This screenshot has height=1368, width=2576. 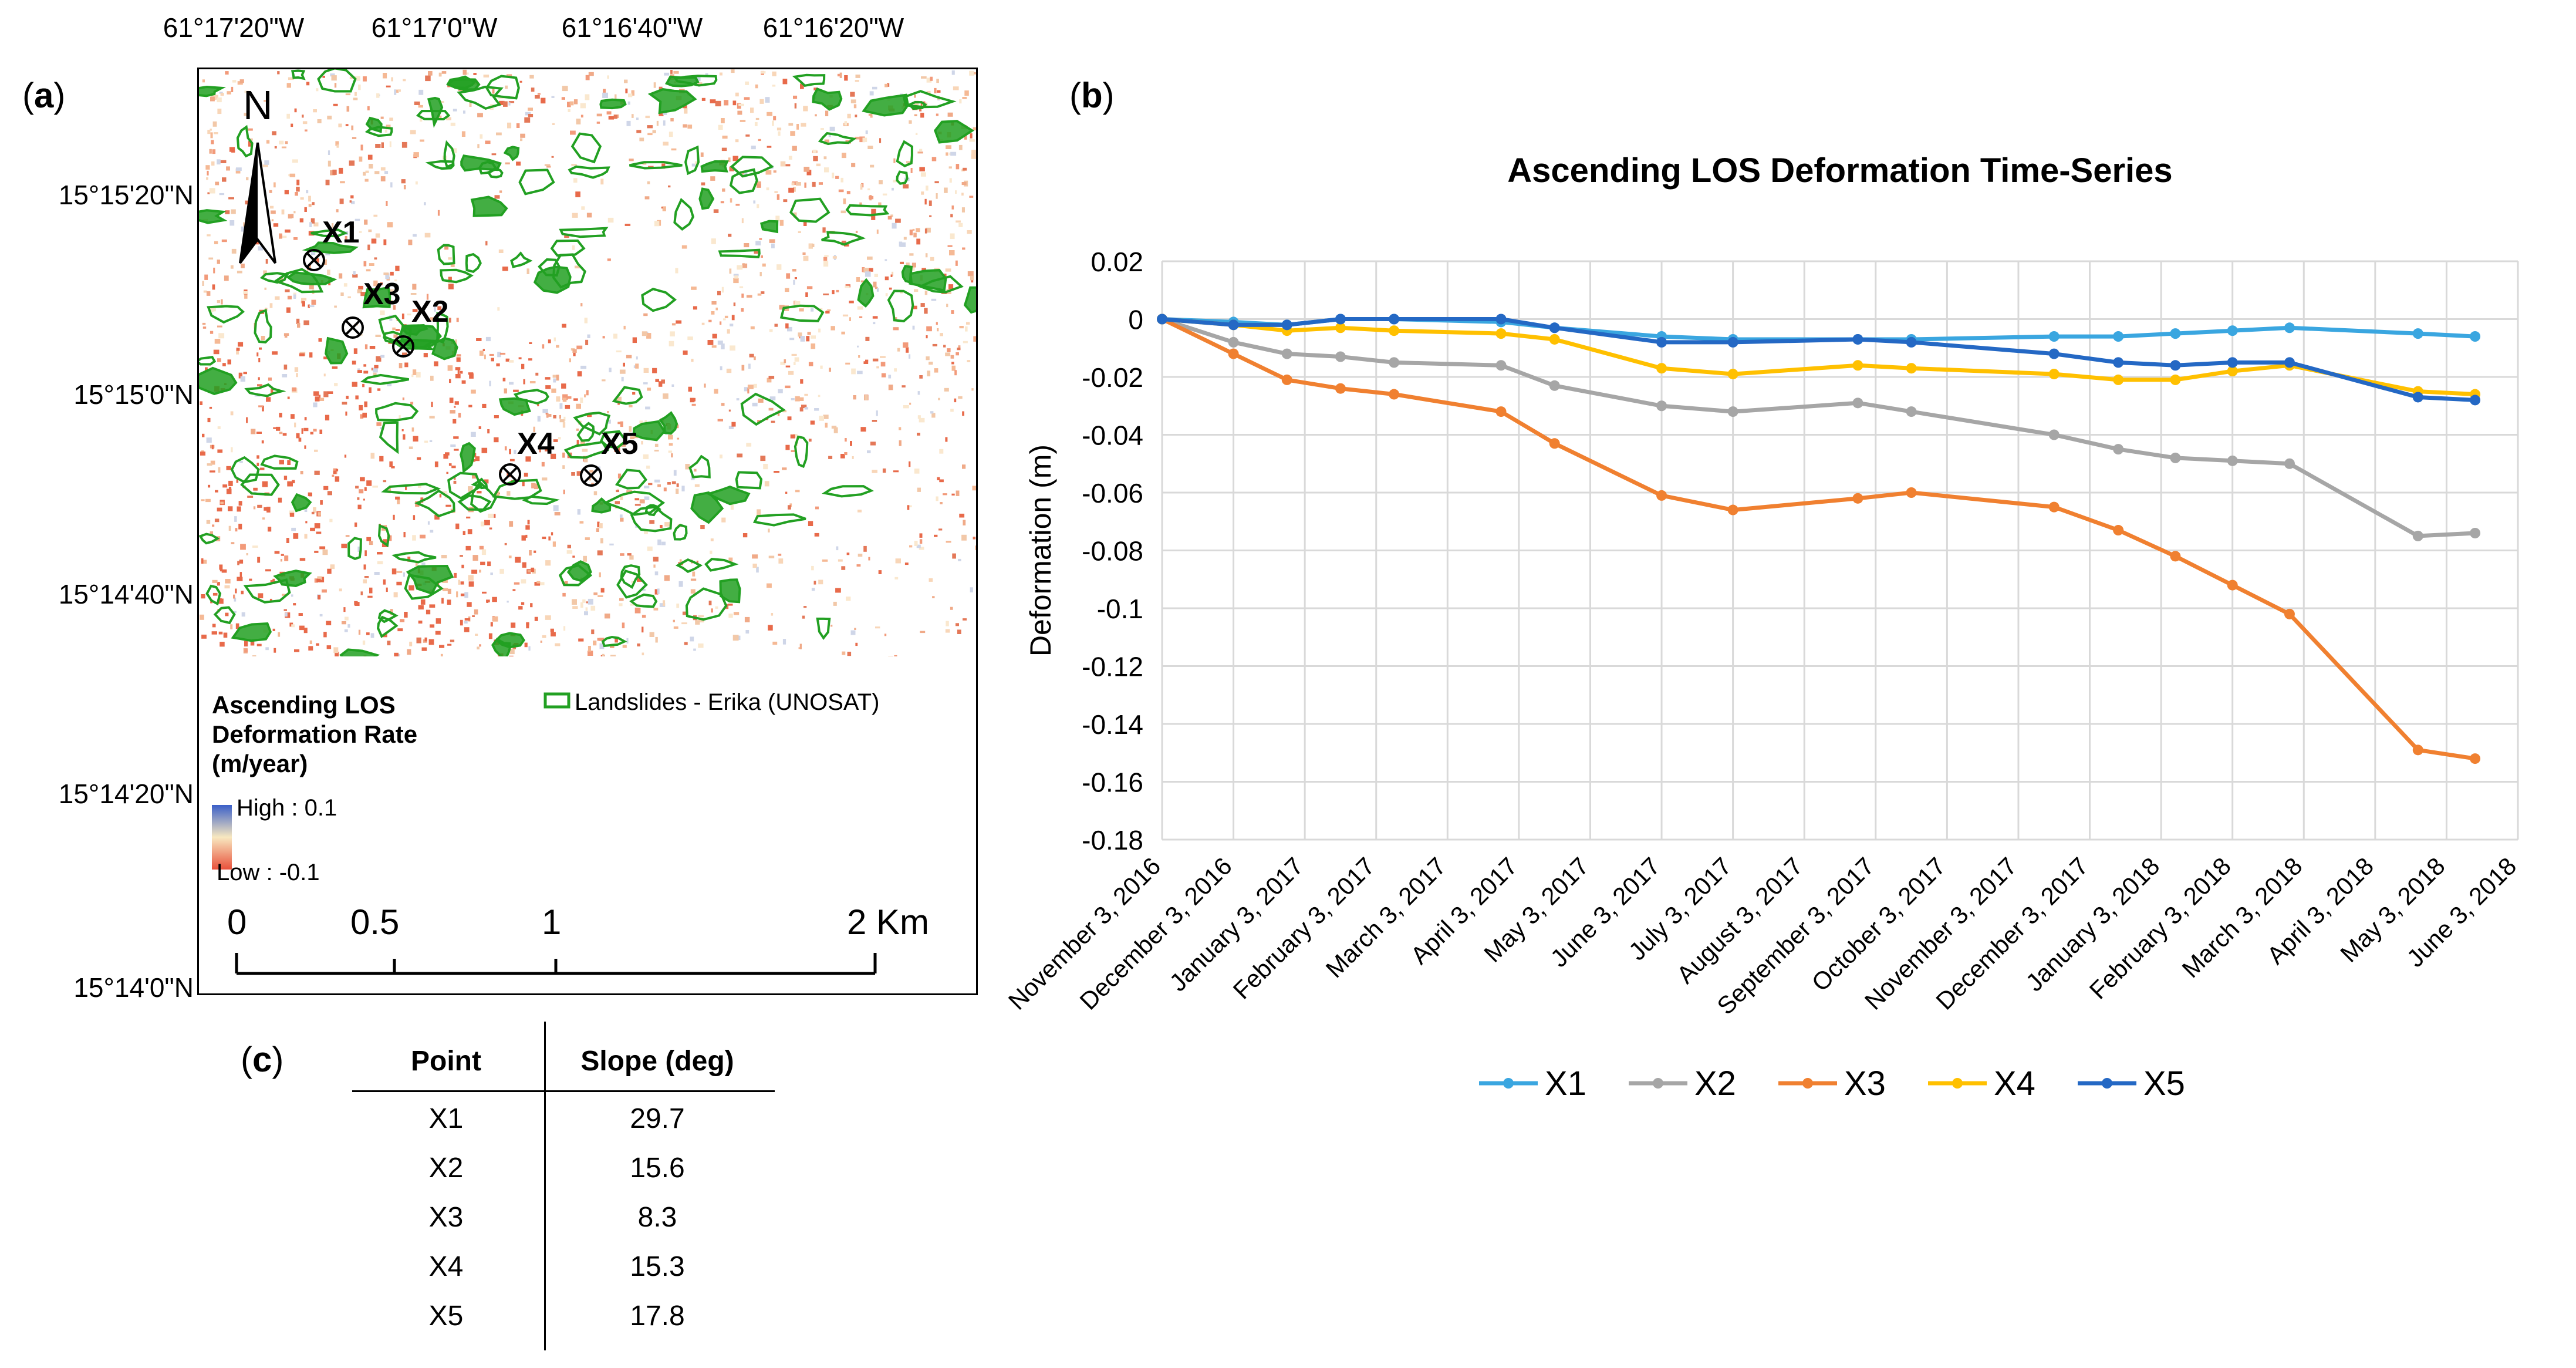 What do you see at coordinates (1287, 353) in the screenshot?
I see `data-point-x2` at bounding box center [1287, 353].